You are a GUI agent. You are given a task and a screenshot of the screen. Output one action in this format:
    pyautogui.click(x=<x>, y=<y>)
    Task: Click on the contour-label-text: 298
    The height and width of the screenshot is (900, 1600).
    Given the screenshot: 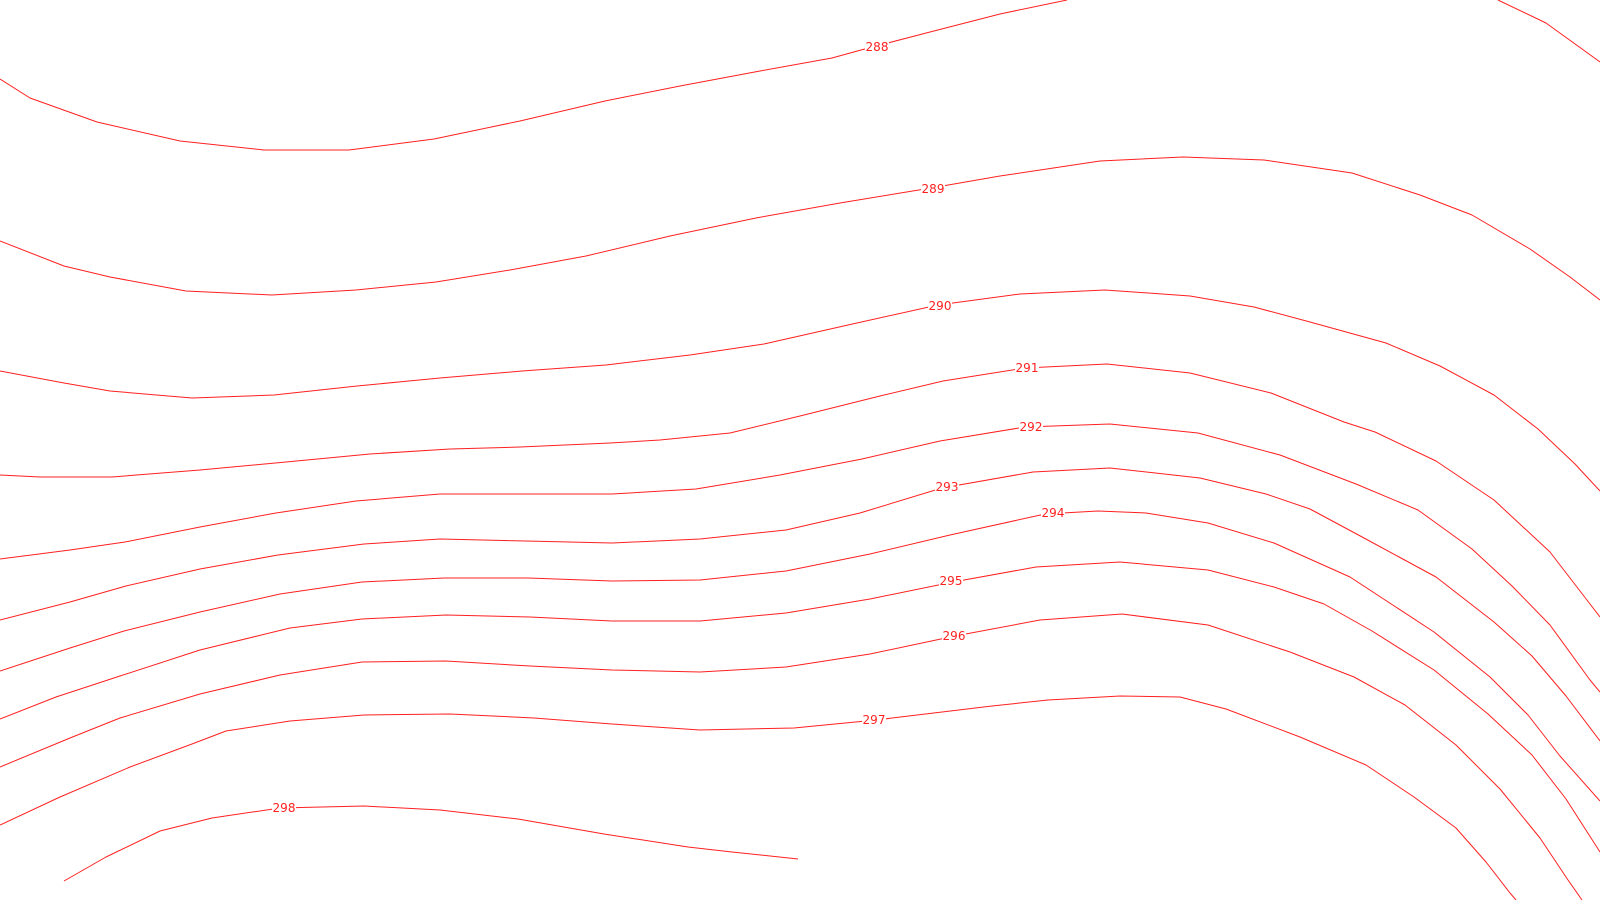 What is the action you would take?
    pyautogui.click(x=284, y=808)
    